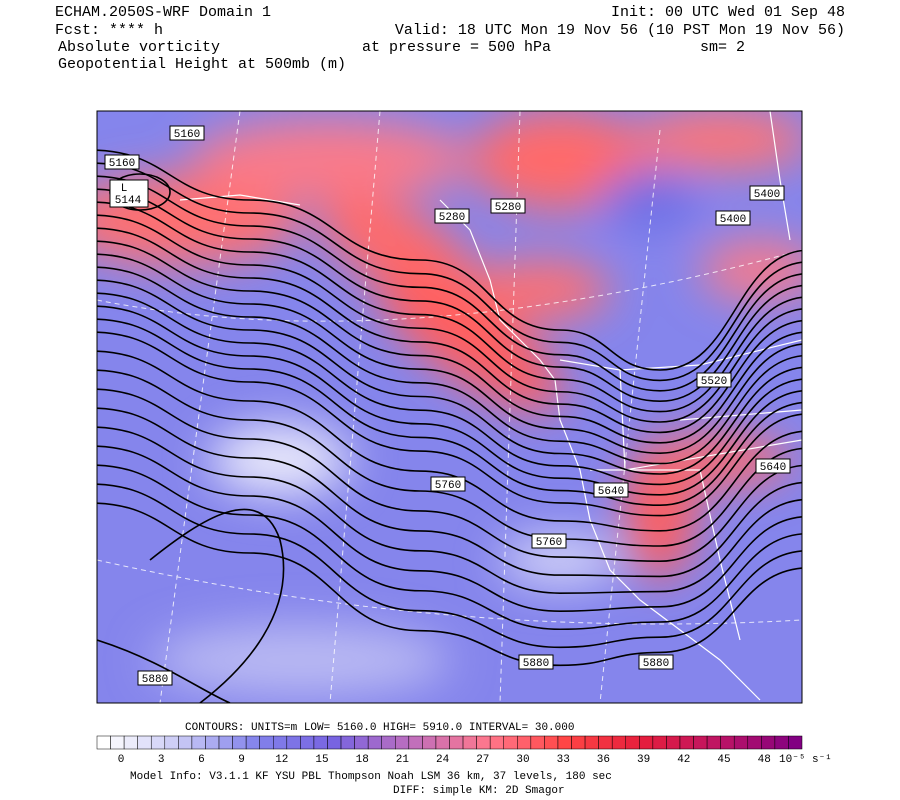 The width and height of the screenshot is (900, 800). Describe the element at coordinates (643, 760) in the screenshot. I see `colorbar-tick-label: 39` at that location.